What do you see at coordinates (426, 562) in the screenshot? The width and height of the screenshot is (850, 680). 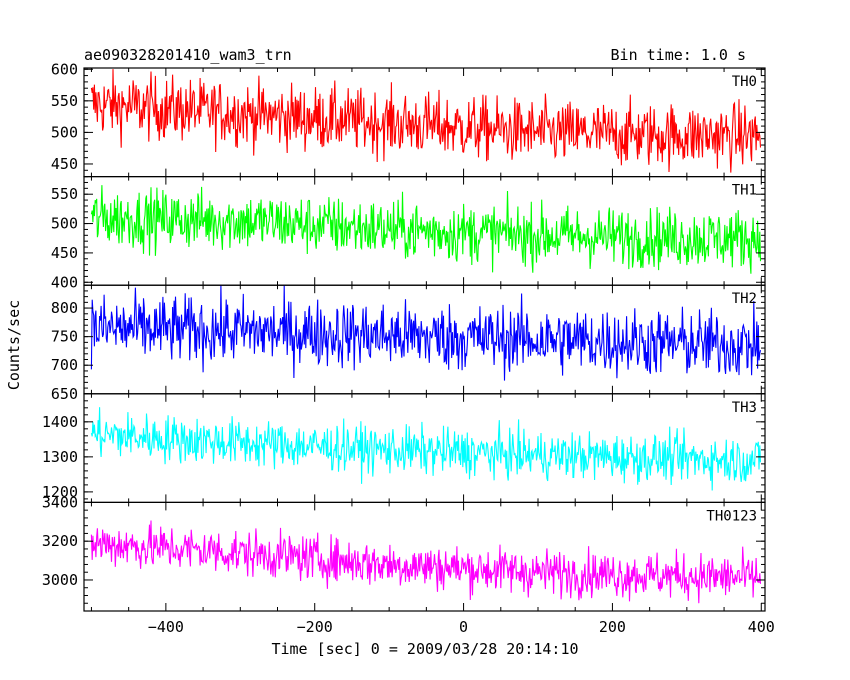 I see `series-line-th0123` at bounding box center [426, 562].